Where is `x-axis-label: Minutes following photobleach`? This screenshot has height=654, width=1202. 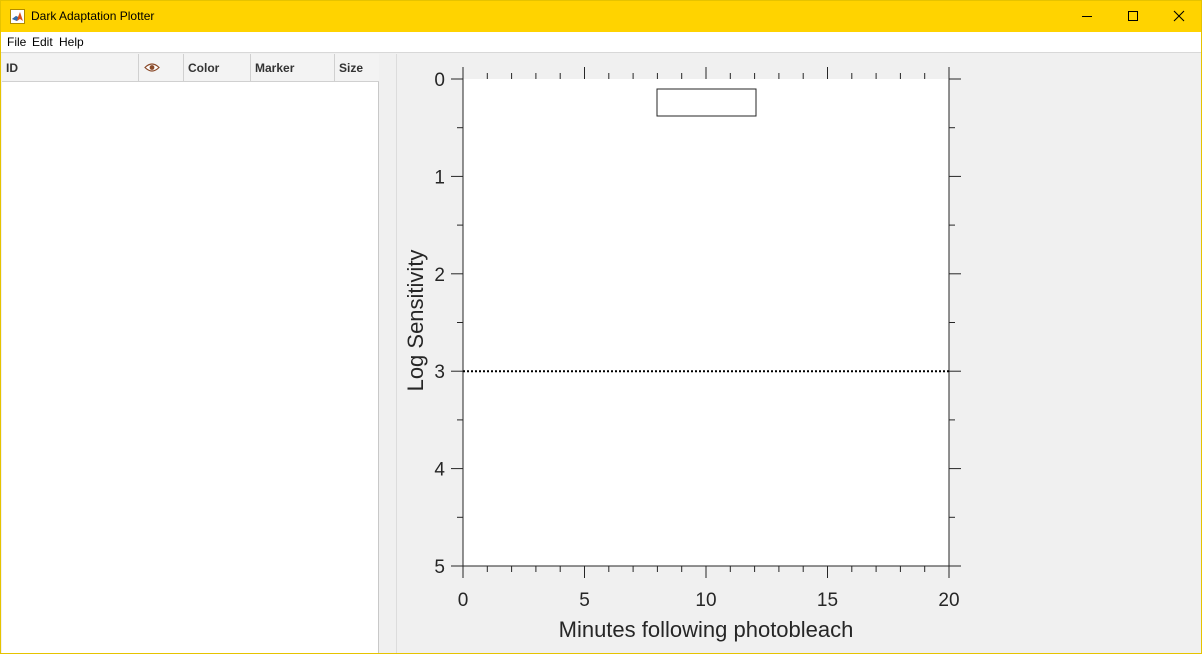
x-axis-label: Minutes following photobleach is located at coordinates (706, 629).